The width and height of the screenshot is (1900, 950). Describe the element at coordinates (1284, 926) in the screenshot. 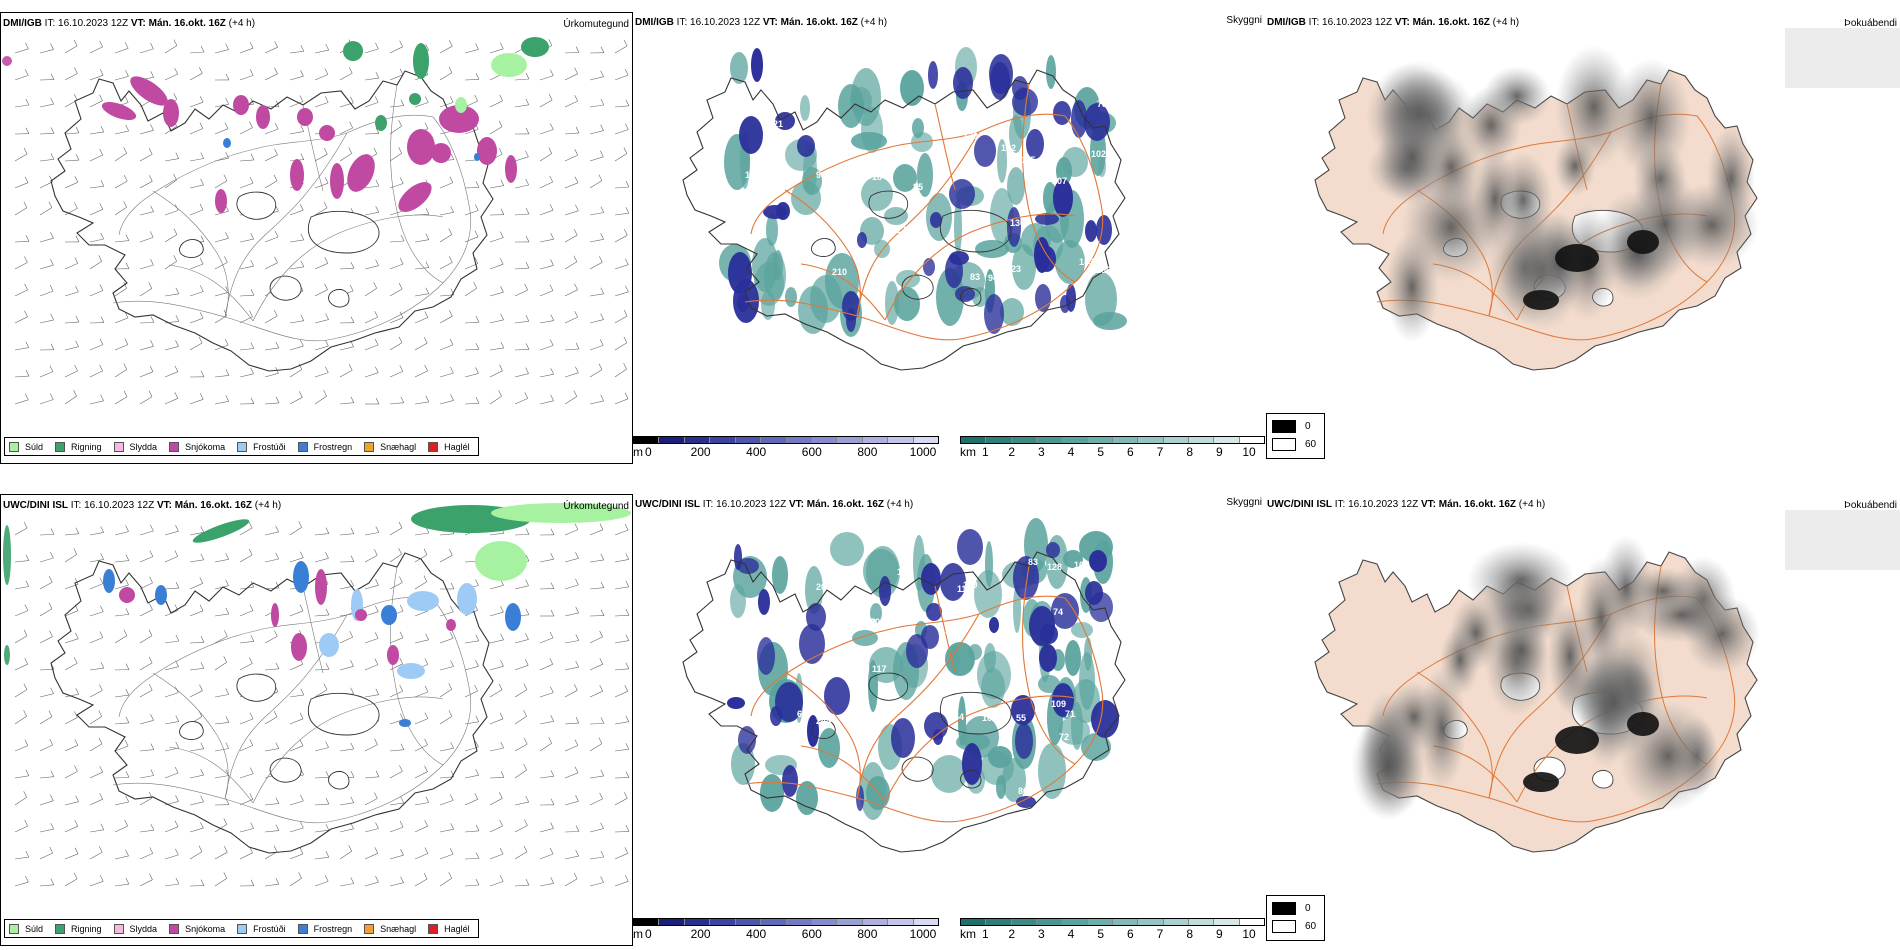

I see `fog-legend-swatch` at that location.